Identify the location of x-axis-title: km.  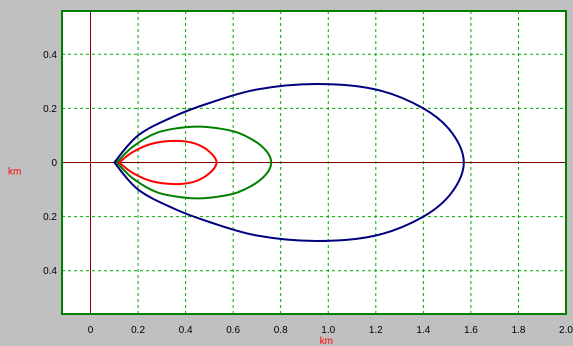
(326, 341).